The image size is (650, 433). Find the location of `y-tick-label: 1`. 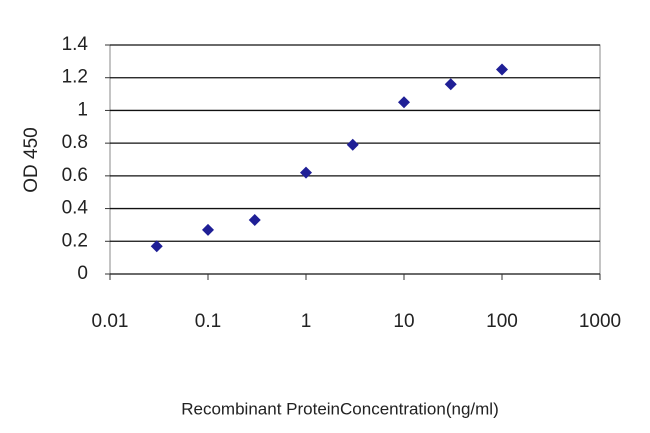

y-tick-label: 1 is located at coordinates (82, 109).